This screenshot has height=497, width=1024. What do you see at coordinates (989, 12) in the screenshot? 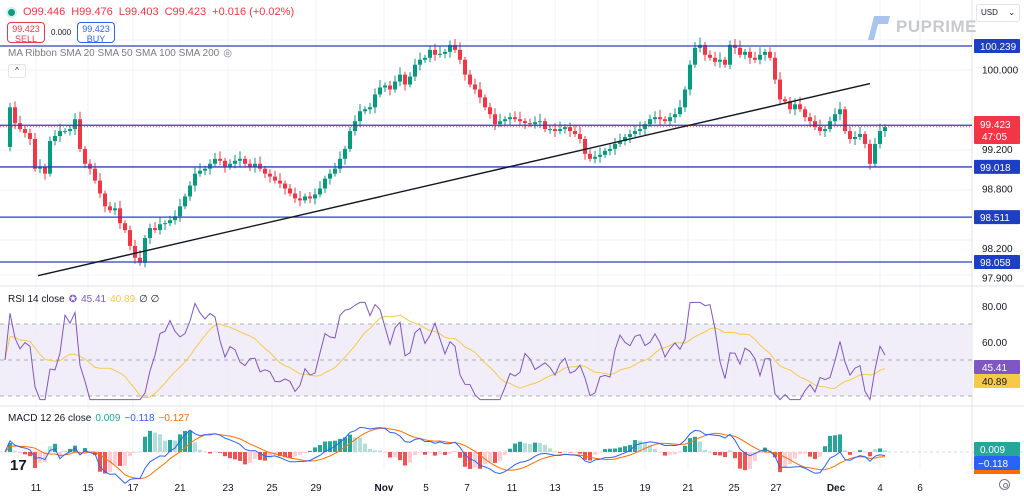
I see `currency-value: USD` at bounding box center [989, 12].